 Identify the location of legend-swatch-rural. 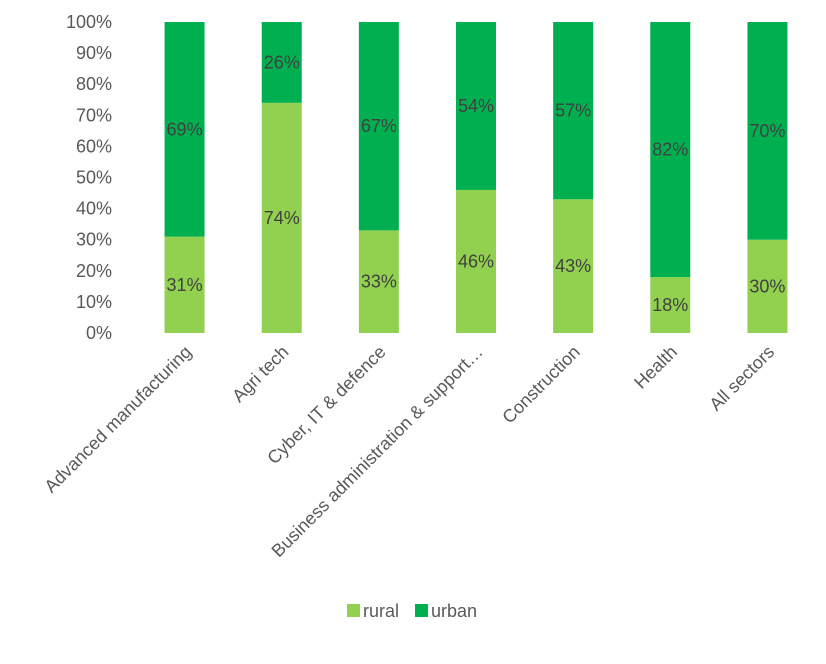
(353, 610).